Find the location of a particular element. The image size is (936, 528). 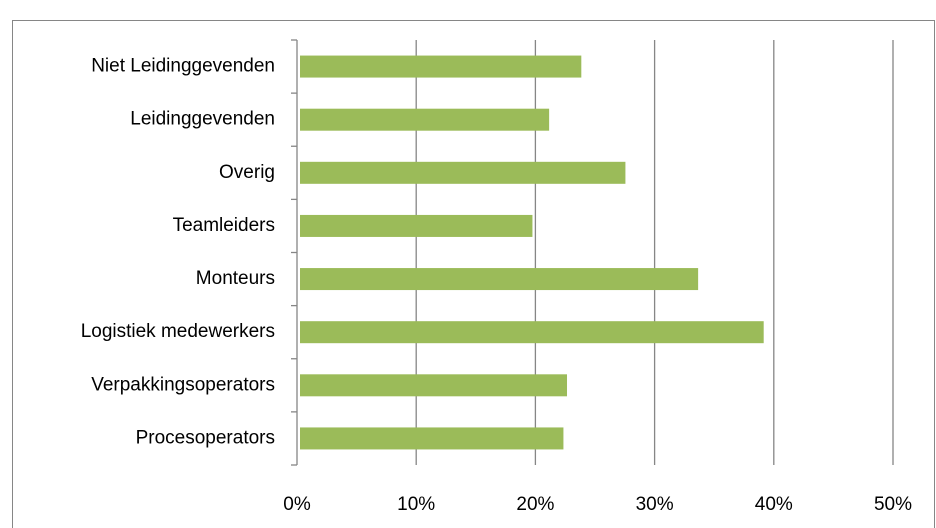

y-tick-label: Teamleiders is located at coordinates (224, 225).